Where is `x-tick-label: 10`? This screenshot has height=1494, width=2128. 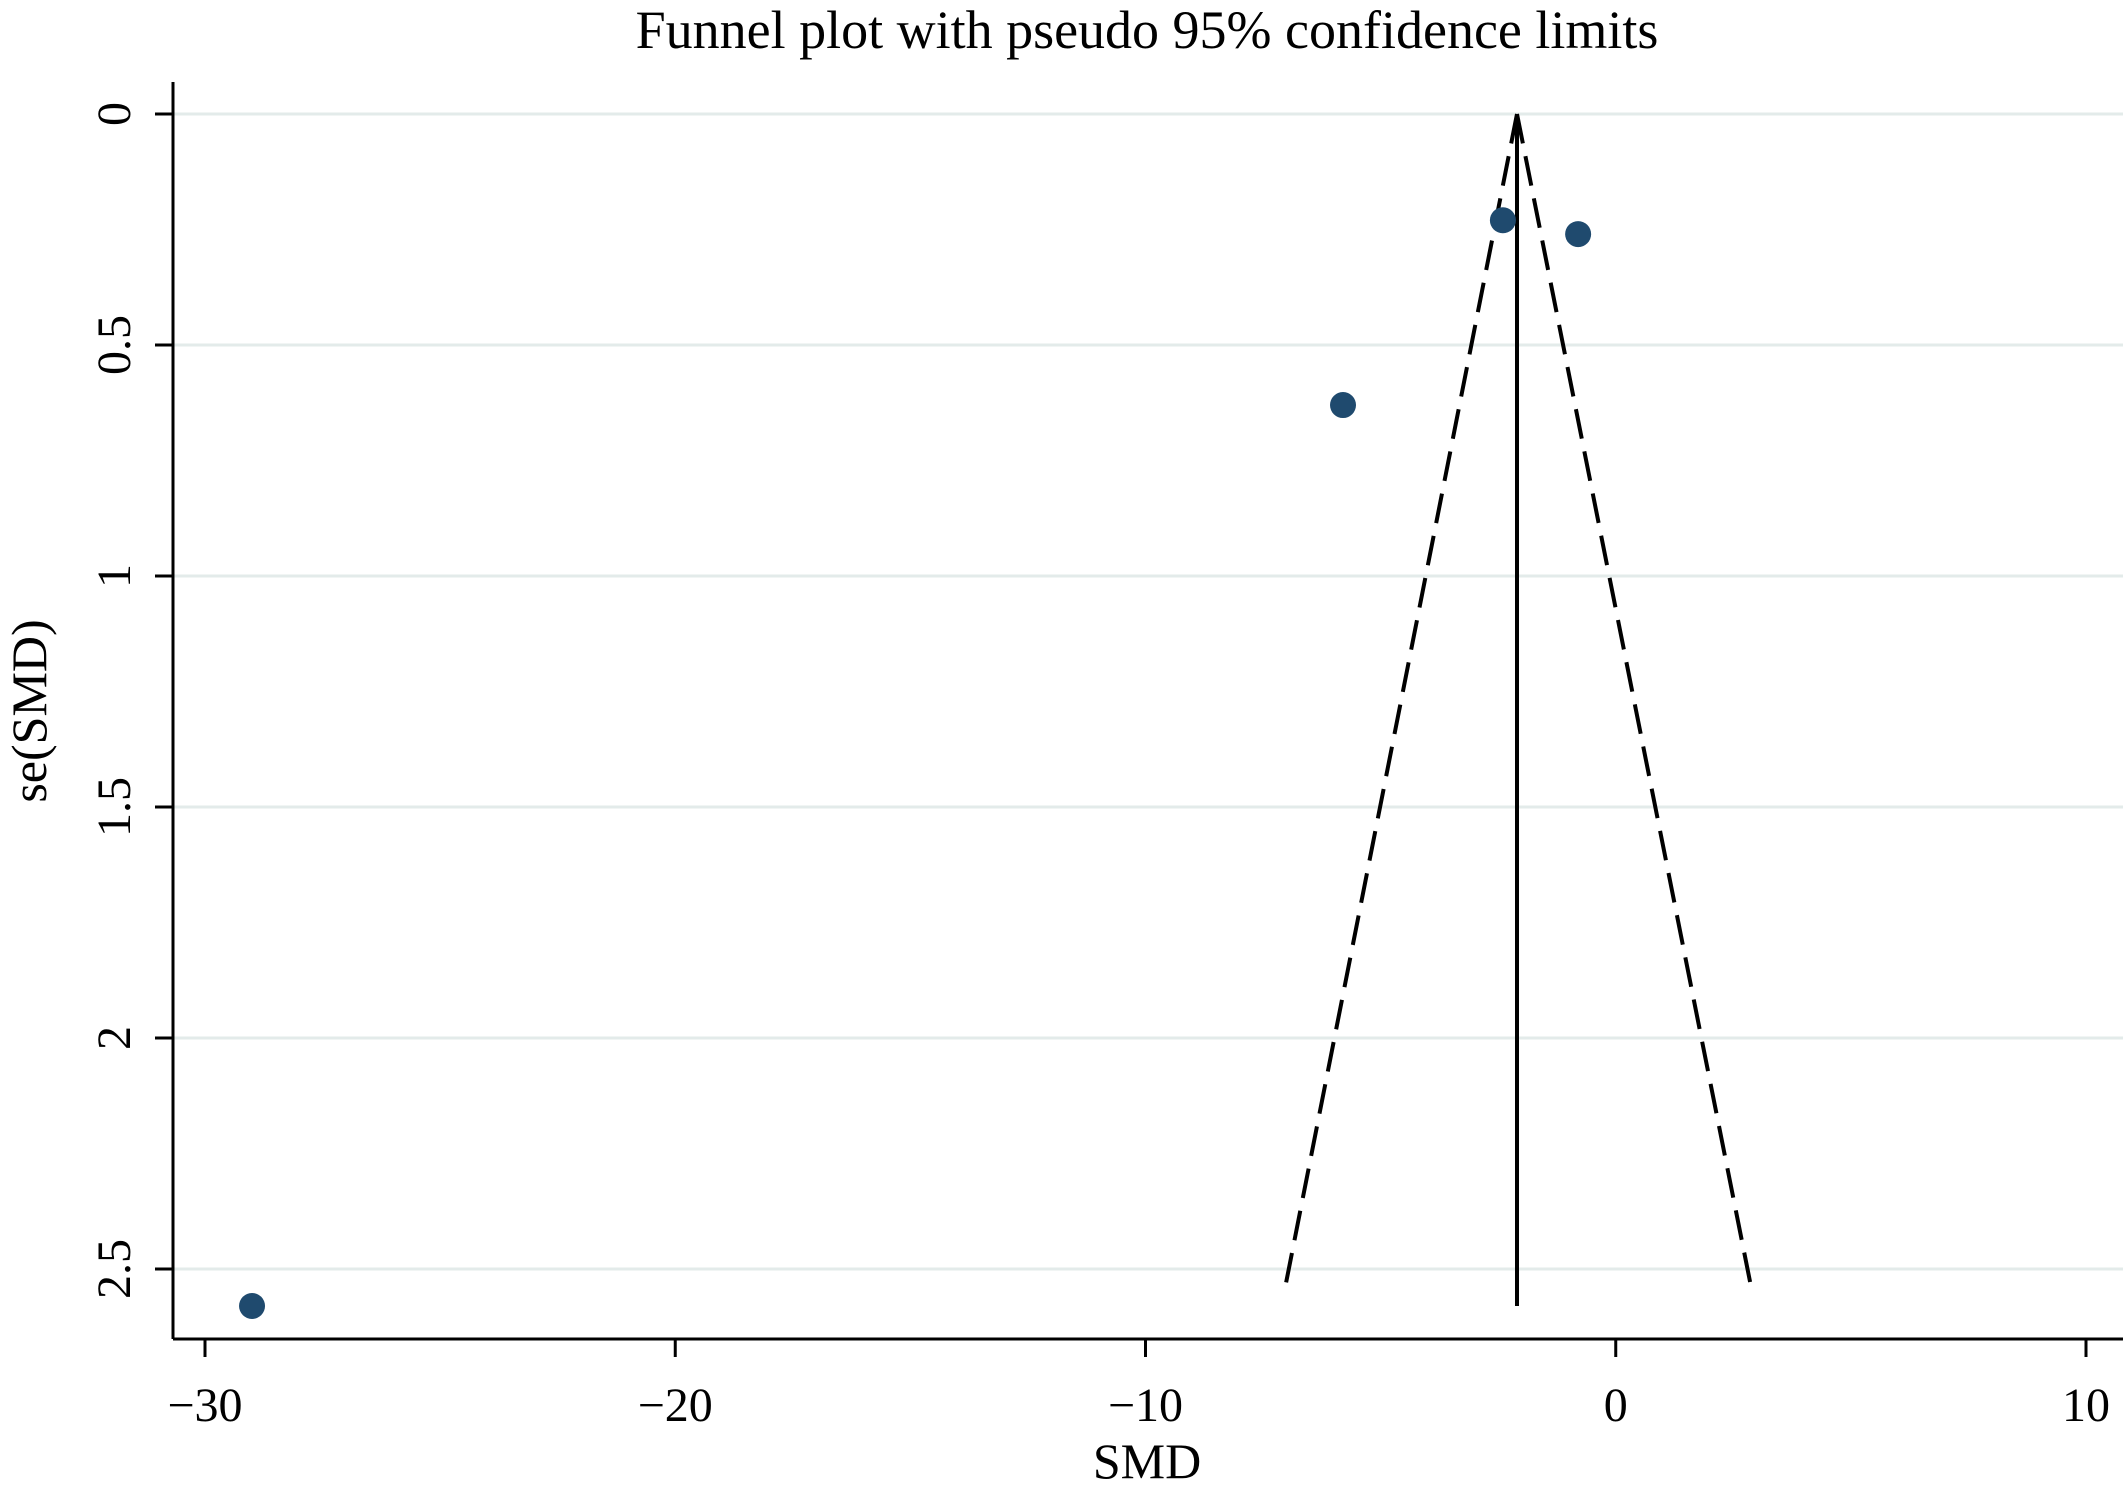 x-tick-label: 10 is located at coordinates (2086, 1405).